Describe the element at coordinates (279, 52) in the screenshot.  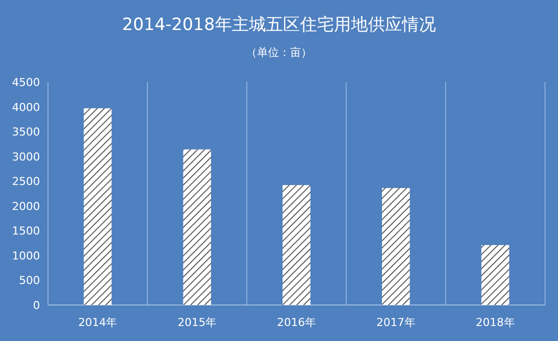
I see `chart-subtitle: （单位：亩）` at that location.